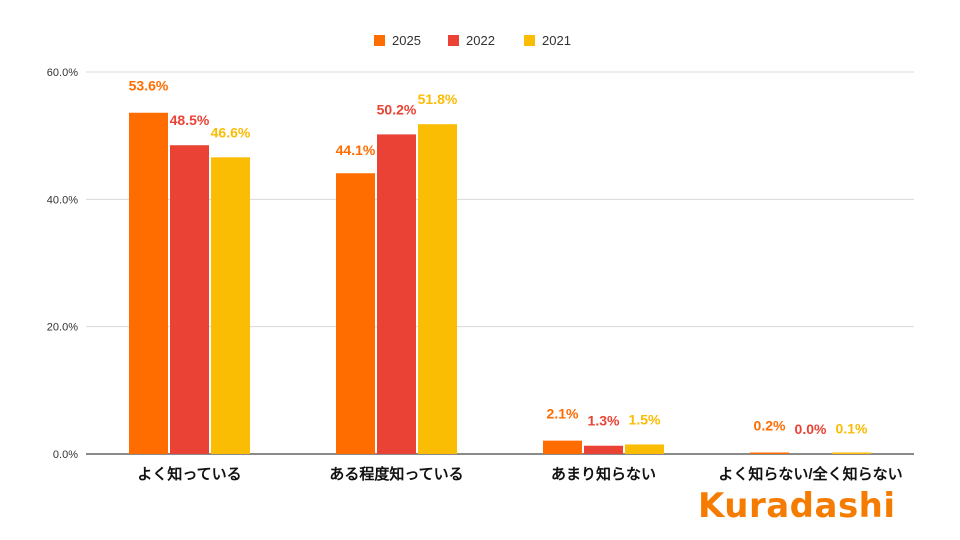 This screenshot has height=540, width=960. What do you see at coordinates (556, 40) in the screenshot?
I see `legend-label: 2021` at bounding box center [556, 40].